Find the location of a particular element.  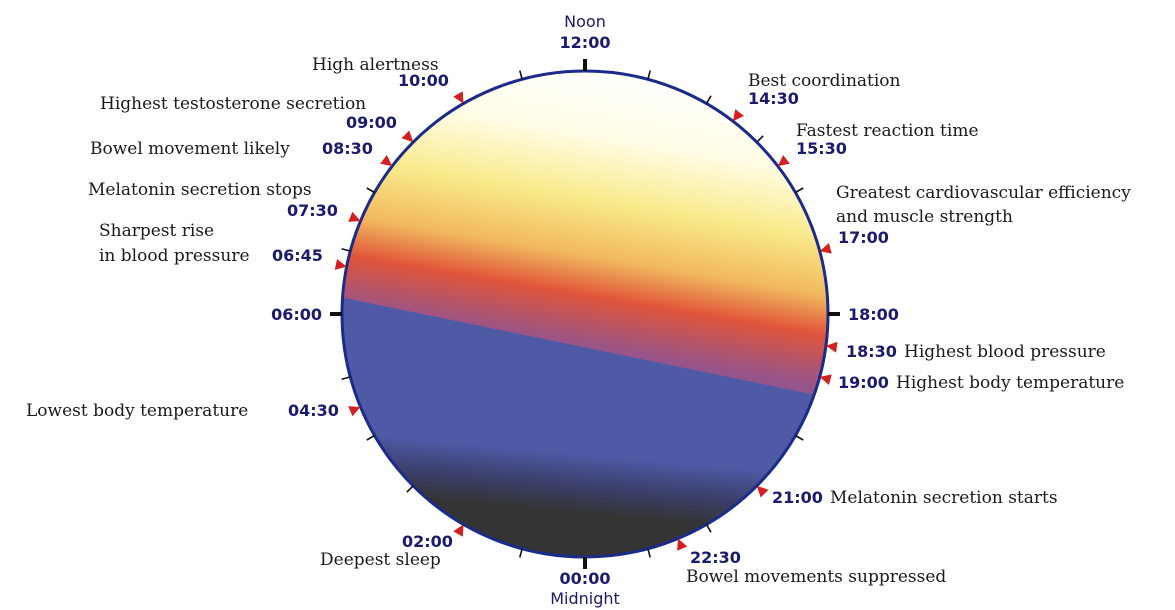

event-label: Lowest body temperature is located at coordinates (137, 411).